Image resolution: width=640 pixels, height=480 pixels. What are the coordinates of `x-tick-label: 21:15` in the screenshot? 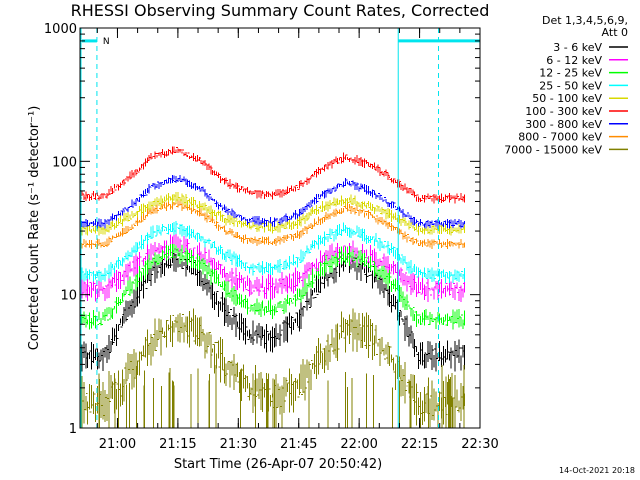 It's located at (177, 444).